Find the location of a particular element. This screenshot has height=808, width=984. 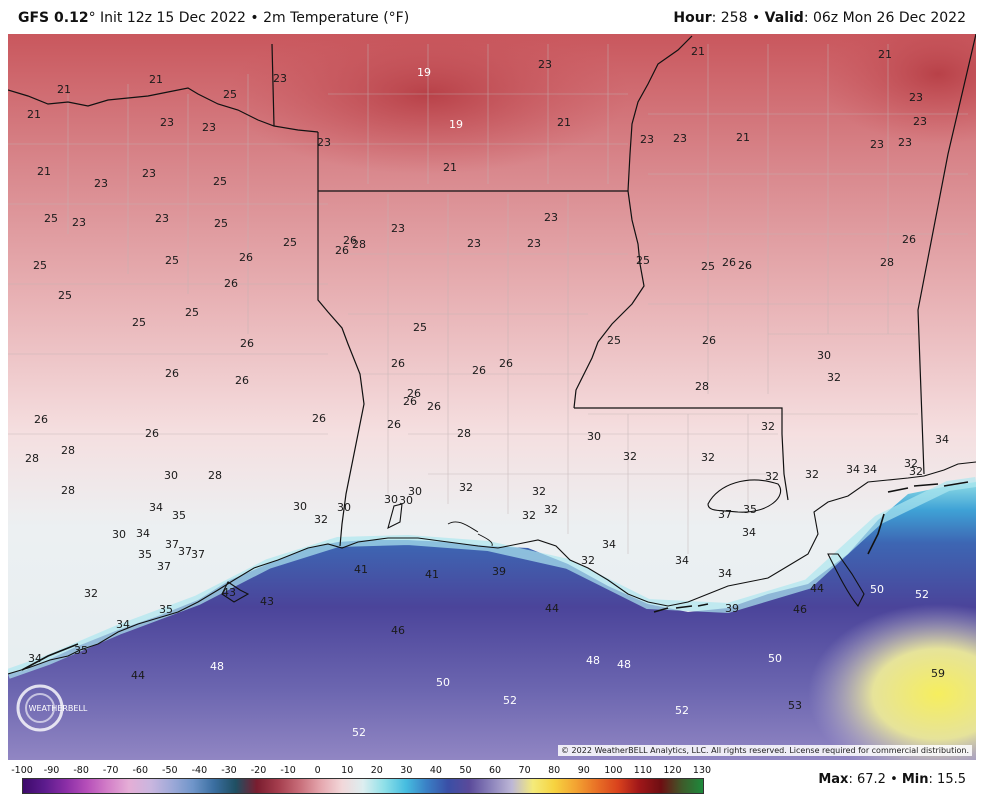

logo-text: WEATHERBELL is located at coordinates (58, 708).